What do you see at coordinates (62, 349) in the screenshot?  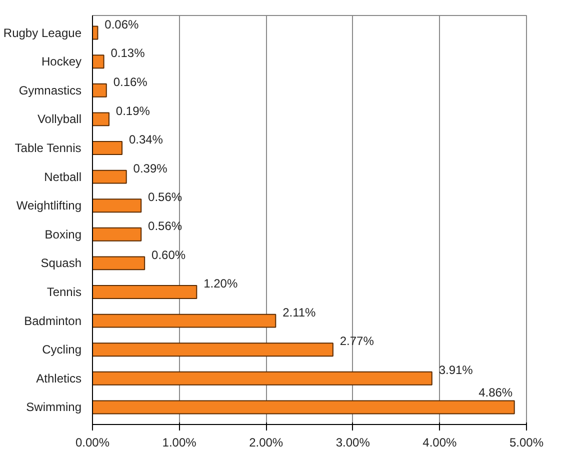 I see `y-tick-label: Cycling` at bounding box center [62, 349].